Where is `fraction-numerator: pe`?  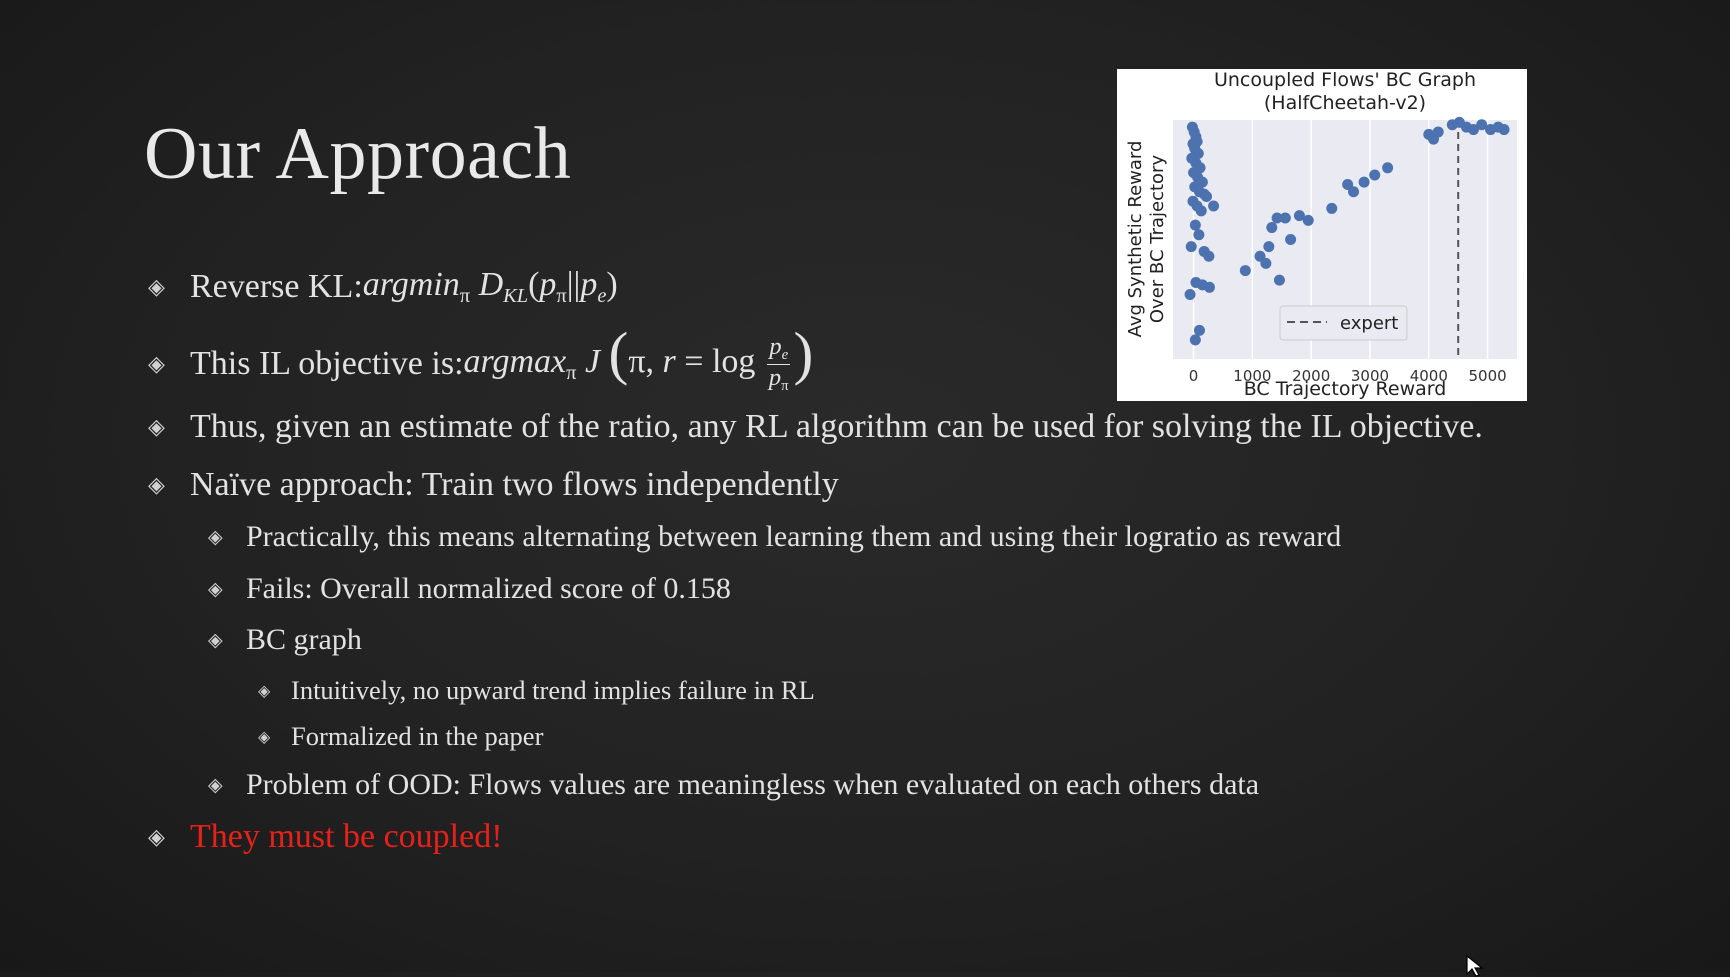
fraction-numerator: pe is located at coordinates (779, 349).